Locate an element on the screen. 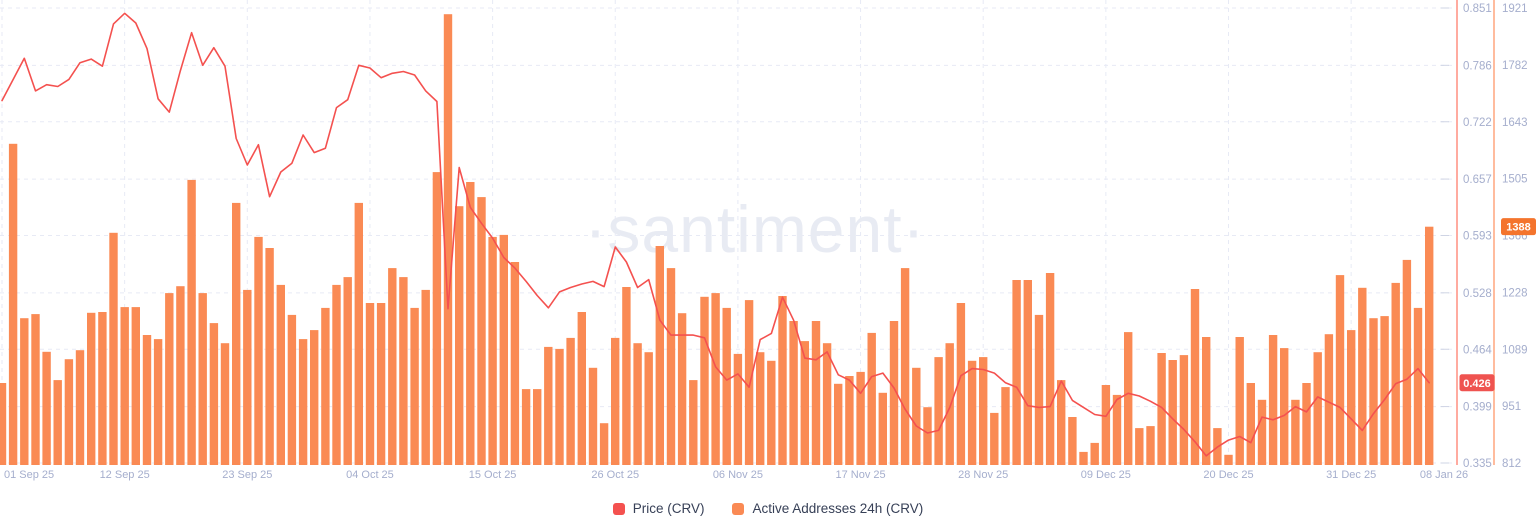 The height and width of the screenshot is (520, 1536). addresses-tick-label: 1921 is located at coordinates (1515, 9).